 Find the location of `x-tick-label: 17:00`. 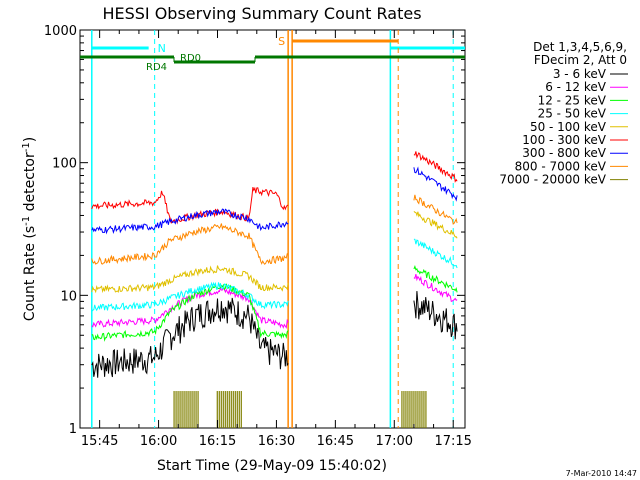

x-tick-label: 17:00 is located at coordinates (394, 441).